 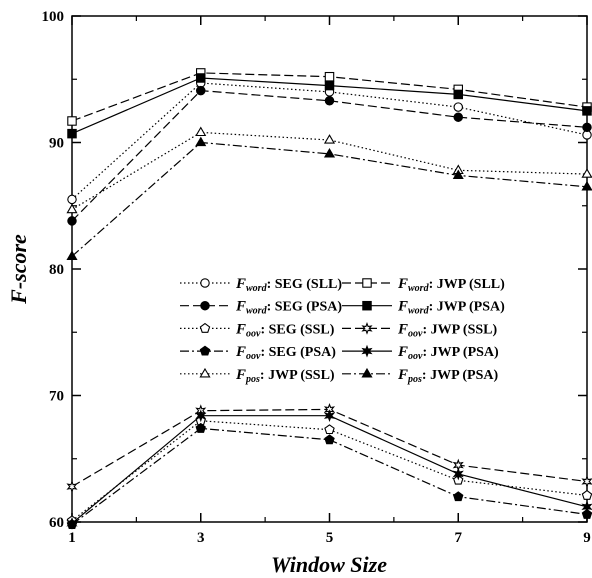 What do you see at coordinates (18, 269) in the screenshot?
I see `y-axis-title: F-score` at bounding box center [18, 269].